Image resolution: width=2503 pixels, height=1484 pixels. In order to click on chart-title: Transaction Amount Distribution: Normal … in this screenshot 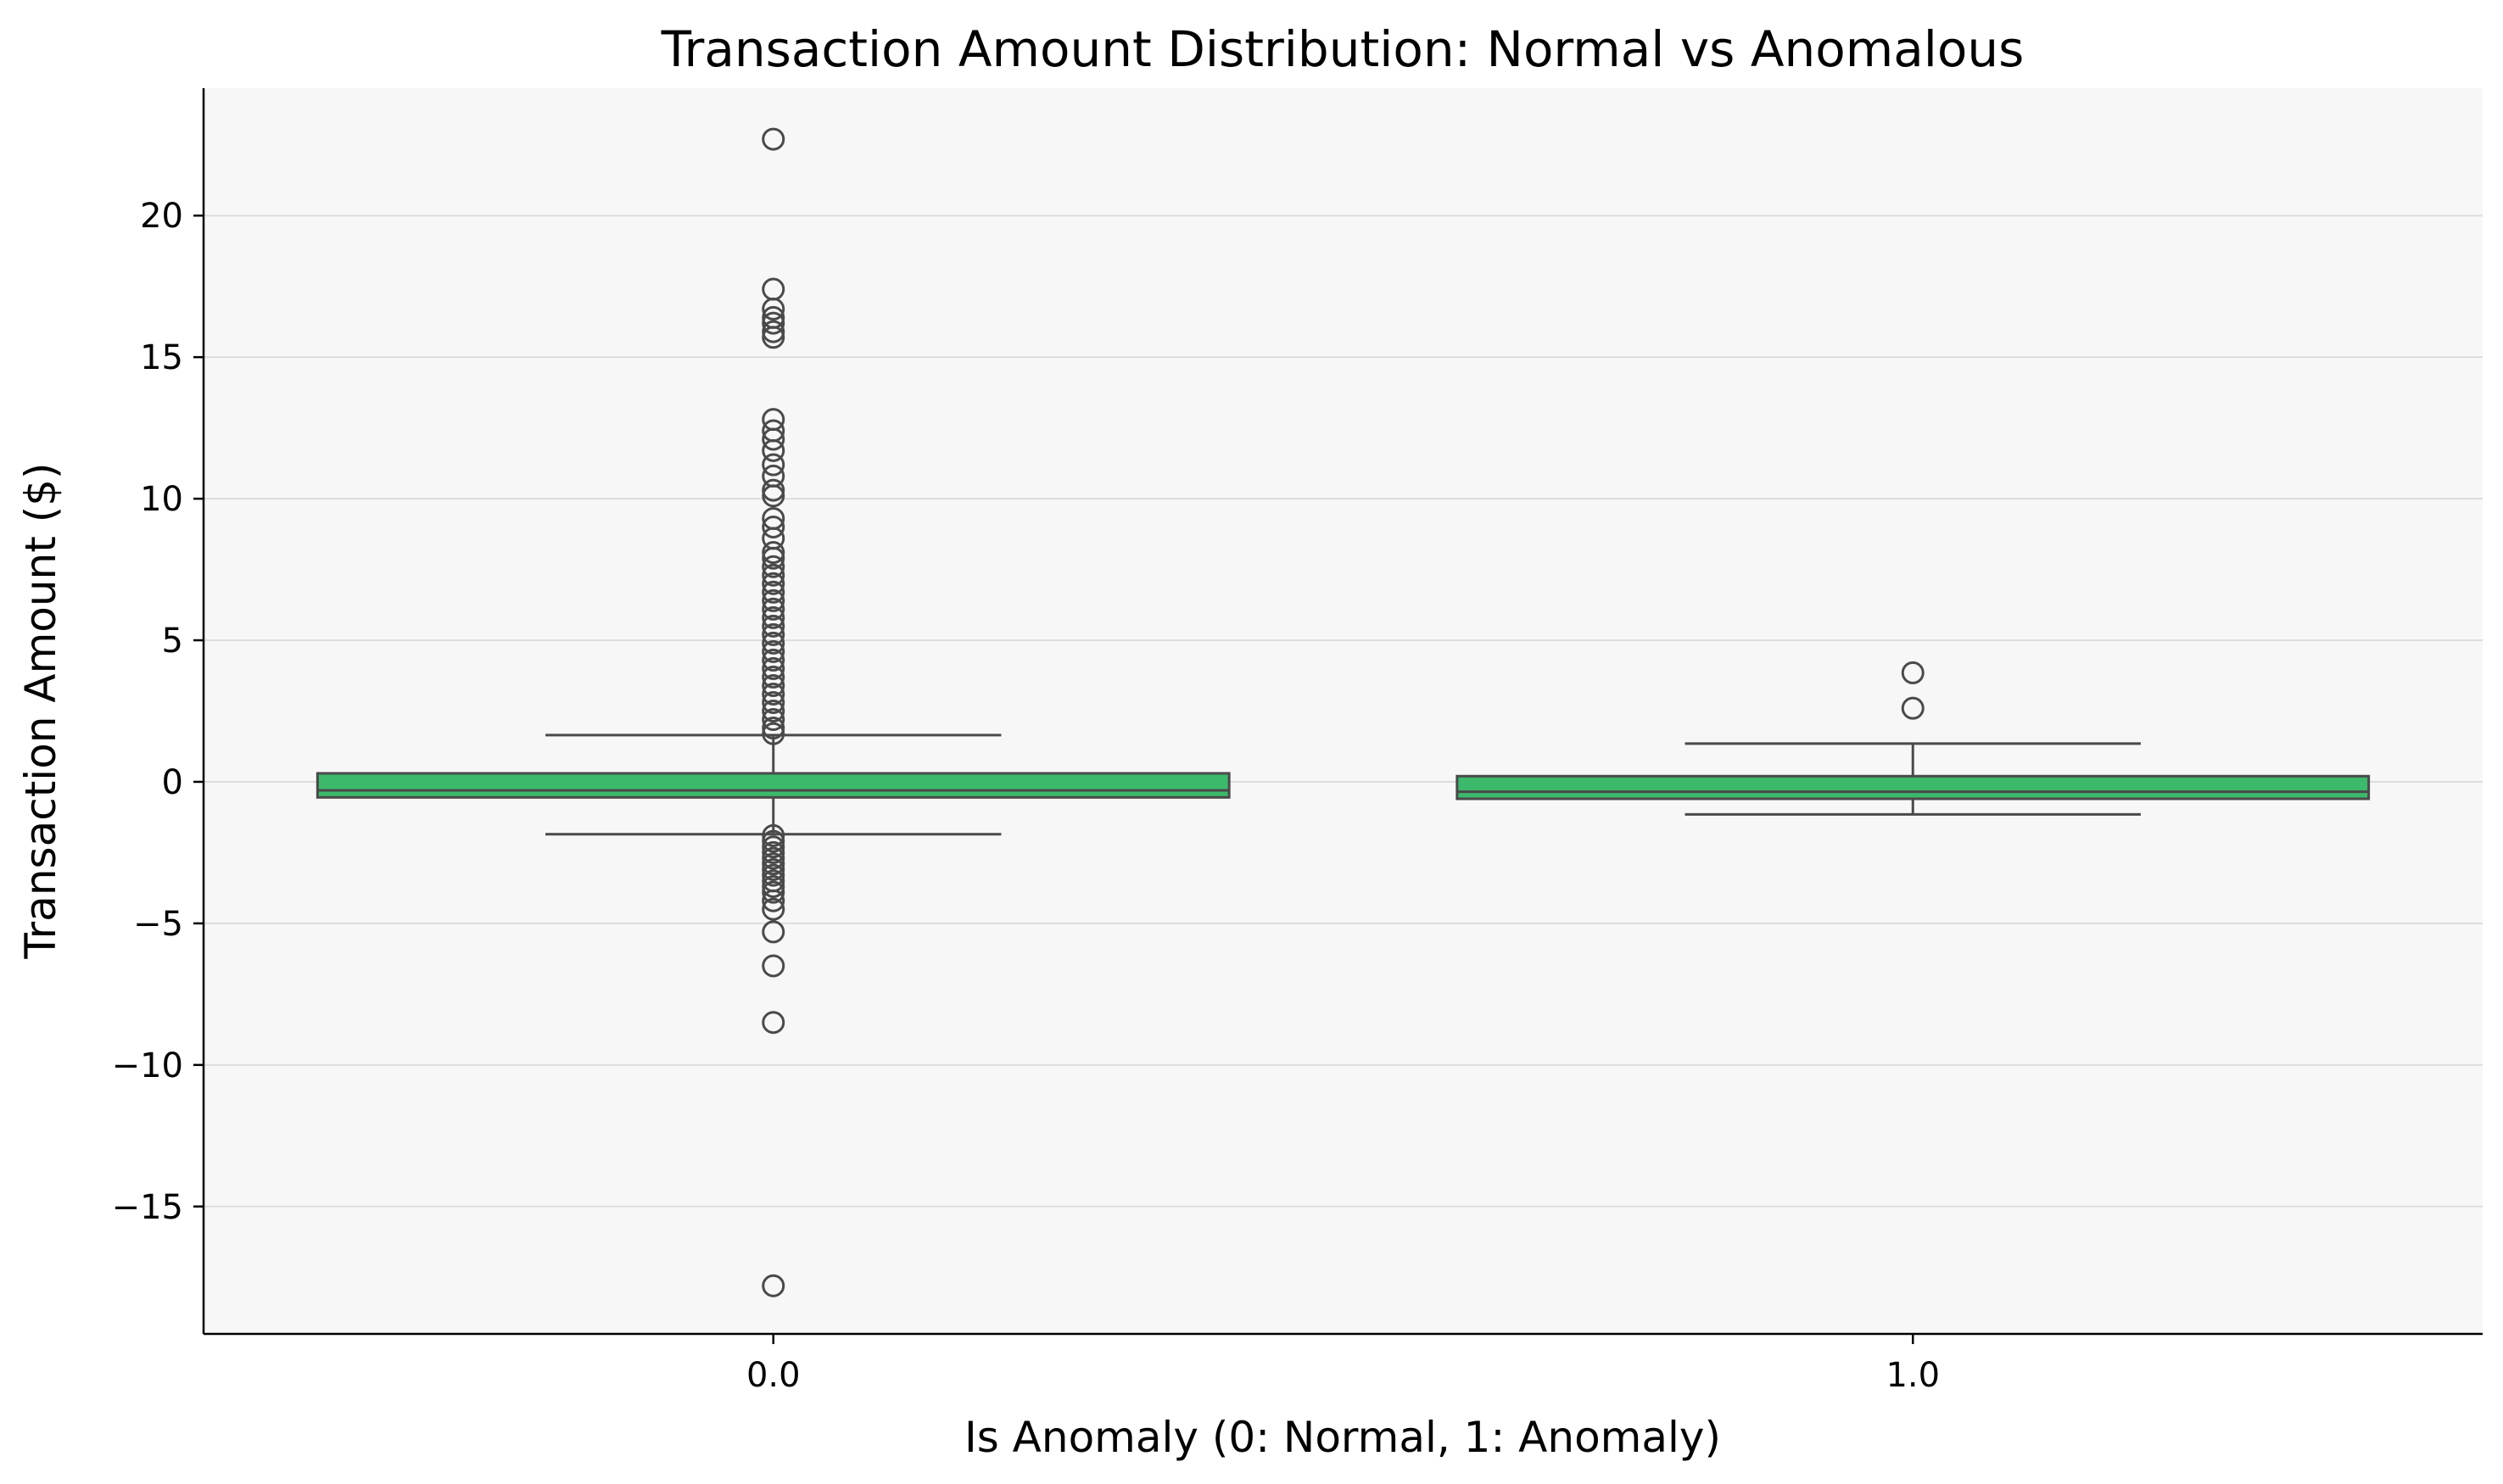, I will do `click(1343, 49)`.